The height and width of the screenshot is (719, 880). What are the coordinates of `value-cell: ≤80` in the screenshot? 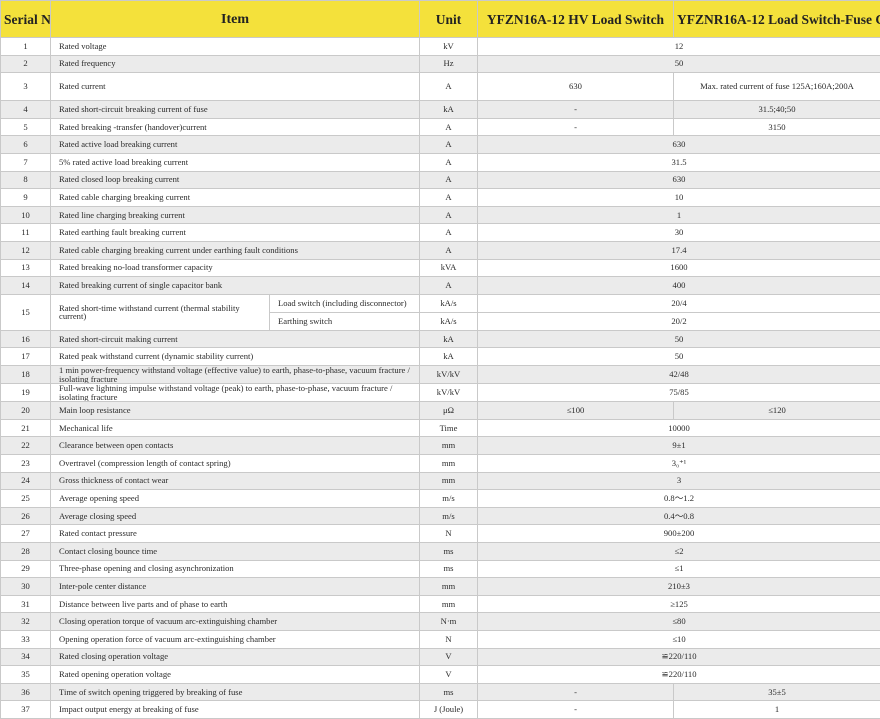 It's located at (678, 621).